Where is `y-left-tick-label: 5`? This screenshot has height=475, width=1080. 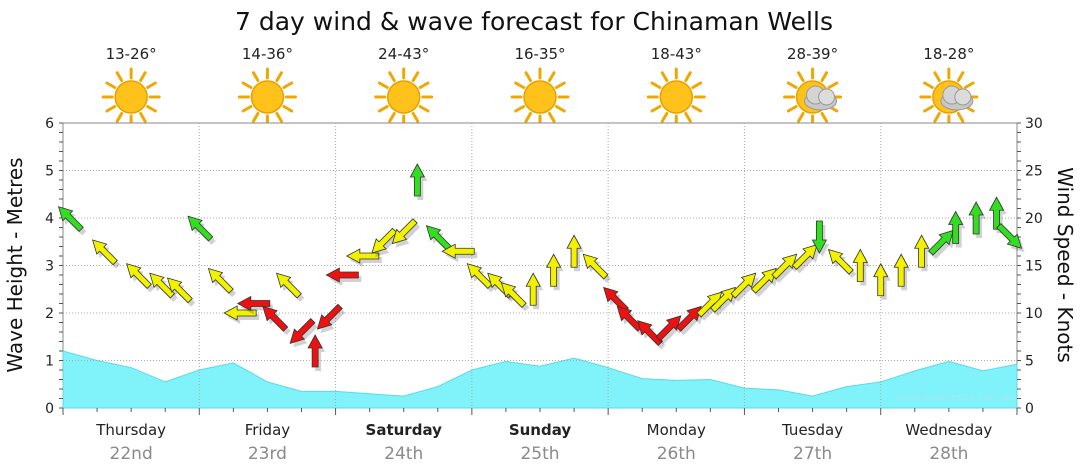
y-left-tick-label: 5 is located at coordinates (49, 172).